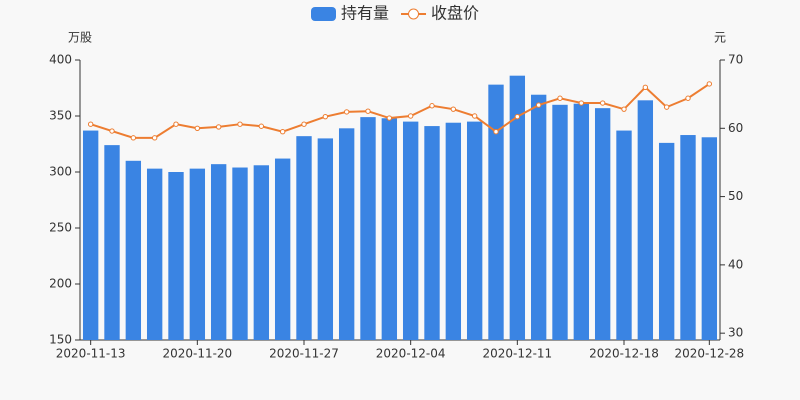 This screenshot has width=800, height=400. What do you see at coordinates (735, 128) in the screenshot?
I see `y2-tick-label: 60` at bounding box center [735, 128].